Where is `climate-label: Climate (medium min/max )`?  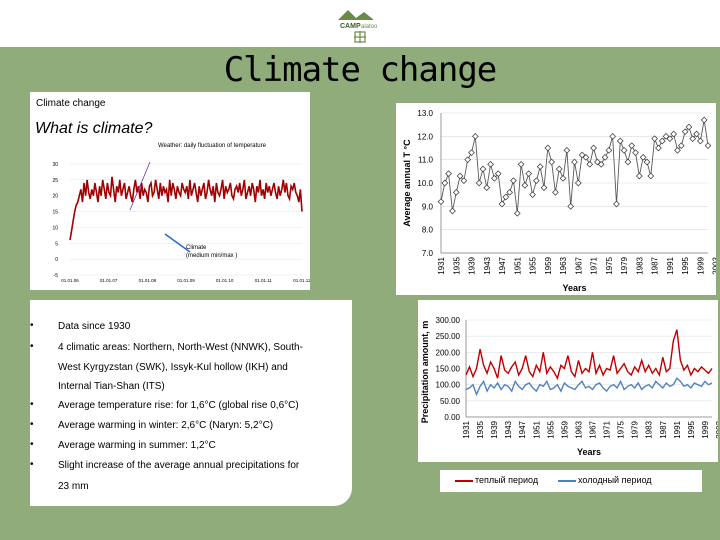
climate-label: Climate (medium min/max ) is located at coordinates (211, 252).